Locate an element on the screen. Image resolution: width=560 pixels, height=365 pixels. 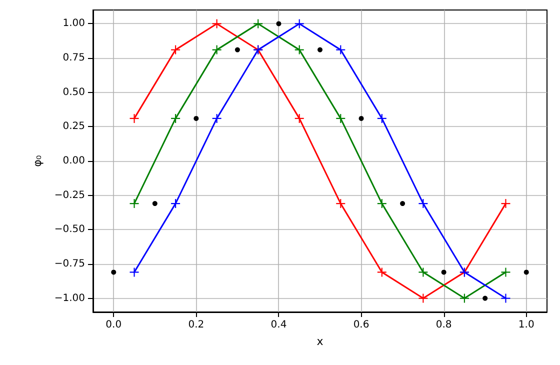
y-tick-label: 1.00 is located at coordinates (73, 24).